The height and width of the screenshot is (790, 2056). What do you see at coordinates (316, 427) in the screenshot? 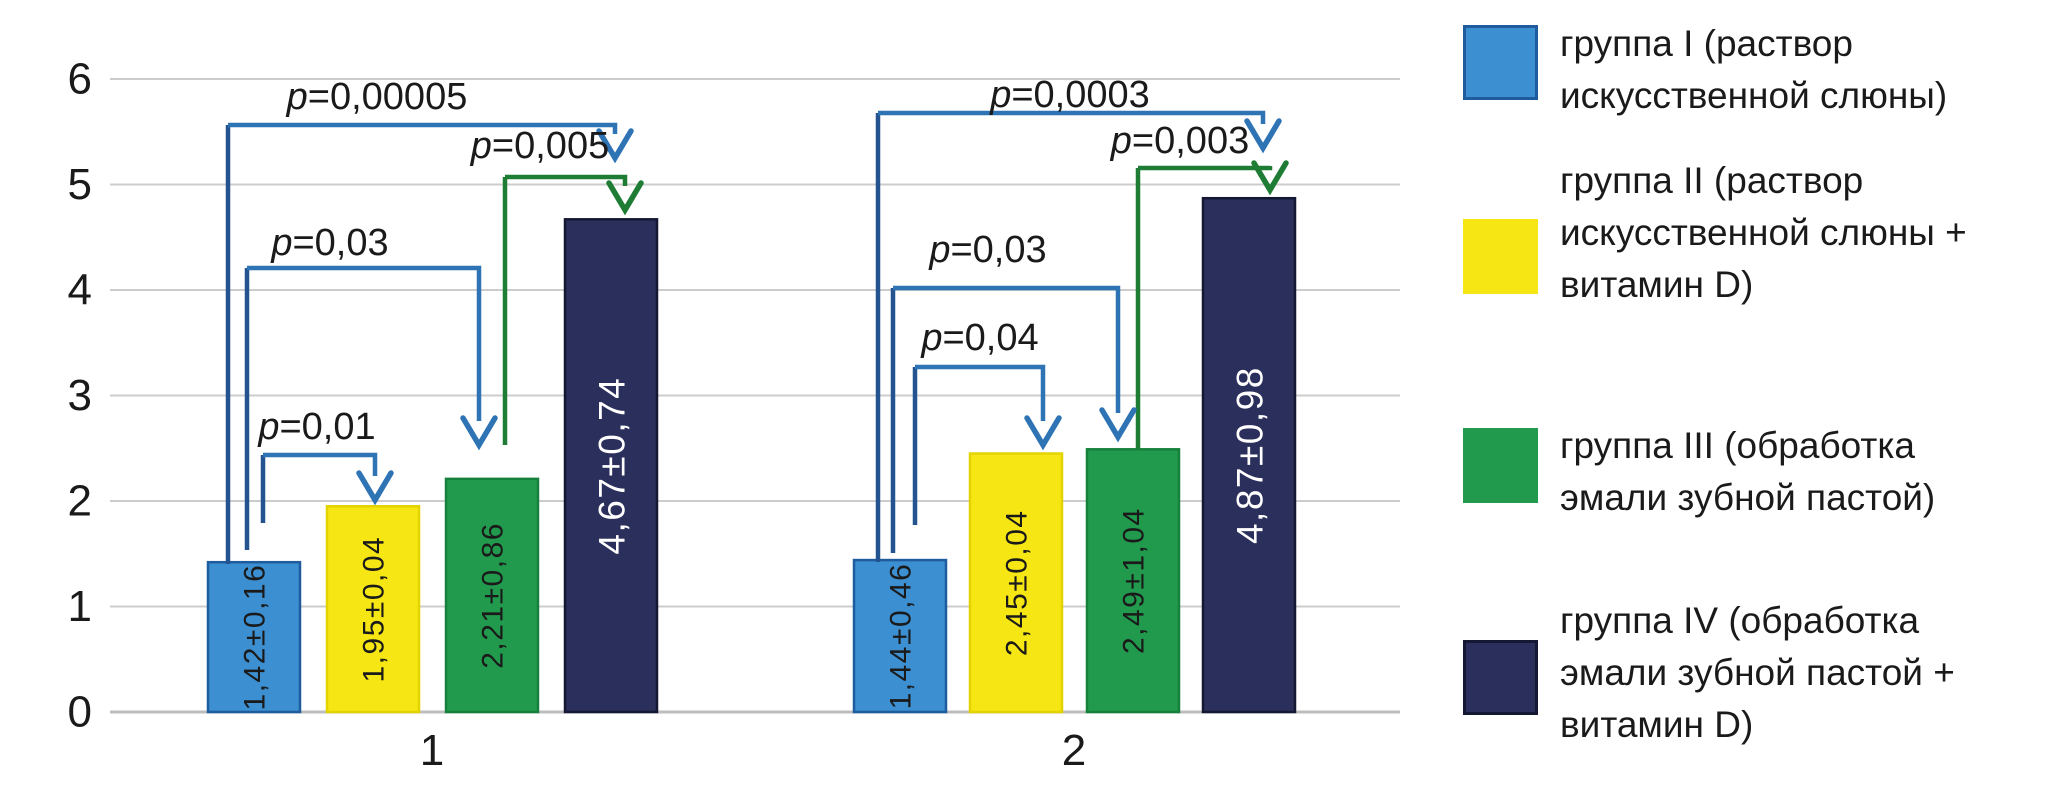
I see `p-value-label: p=0,01` at bounding box center [316, 427].